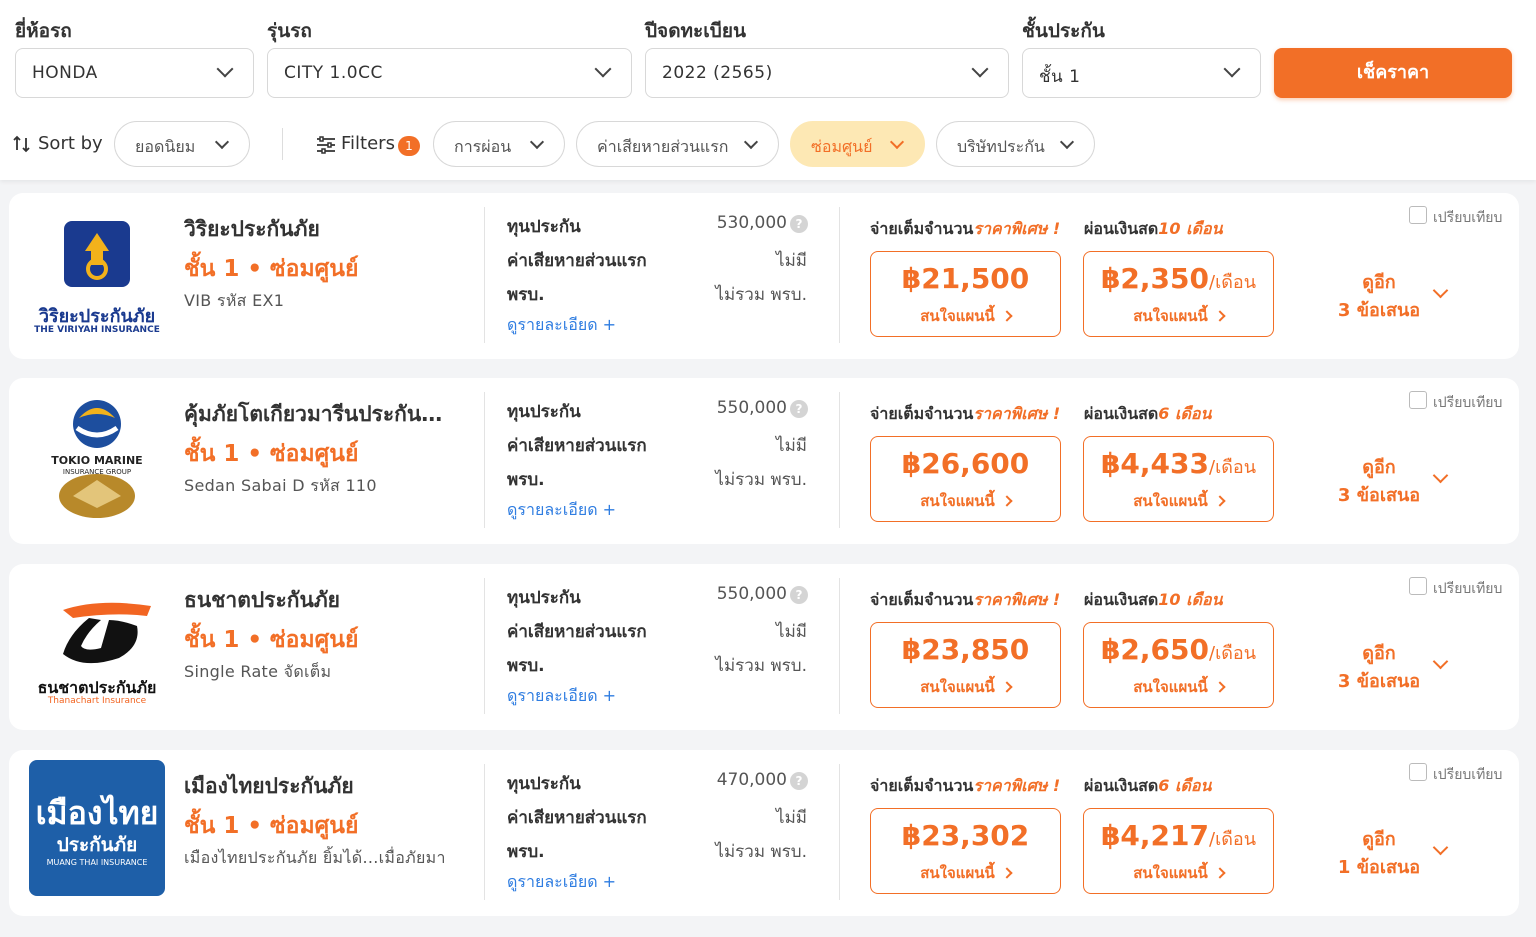 The height and width of the screenshot is (937, 1536). What do you see at coordinates (1147, 786) in the screenshot?
I see `installment-header: ผ่อนเงินสด6 เดือน` at bounding box center [1147, 786].